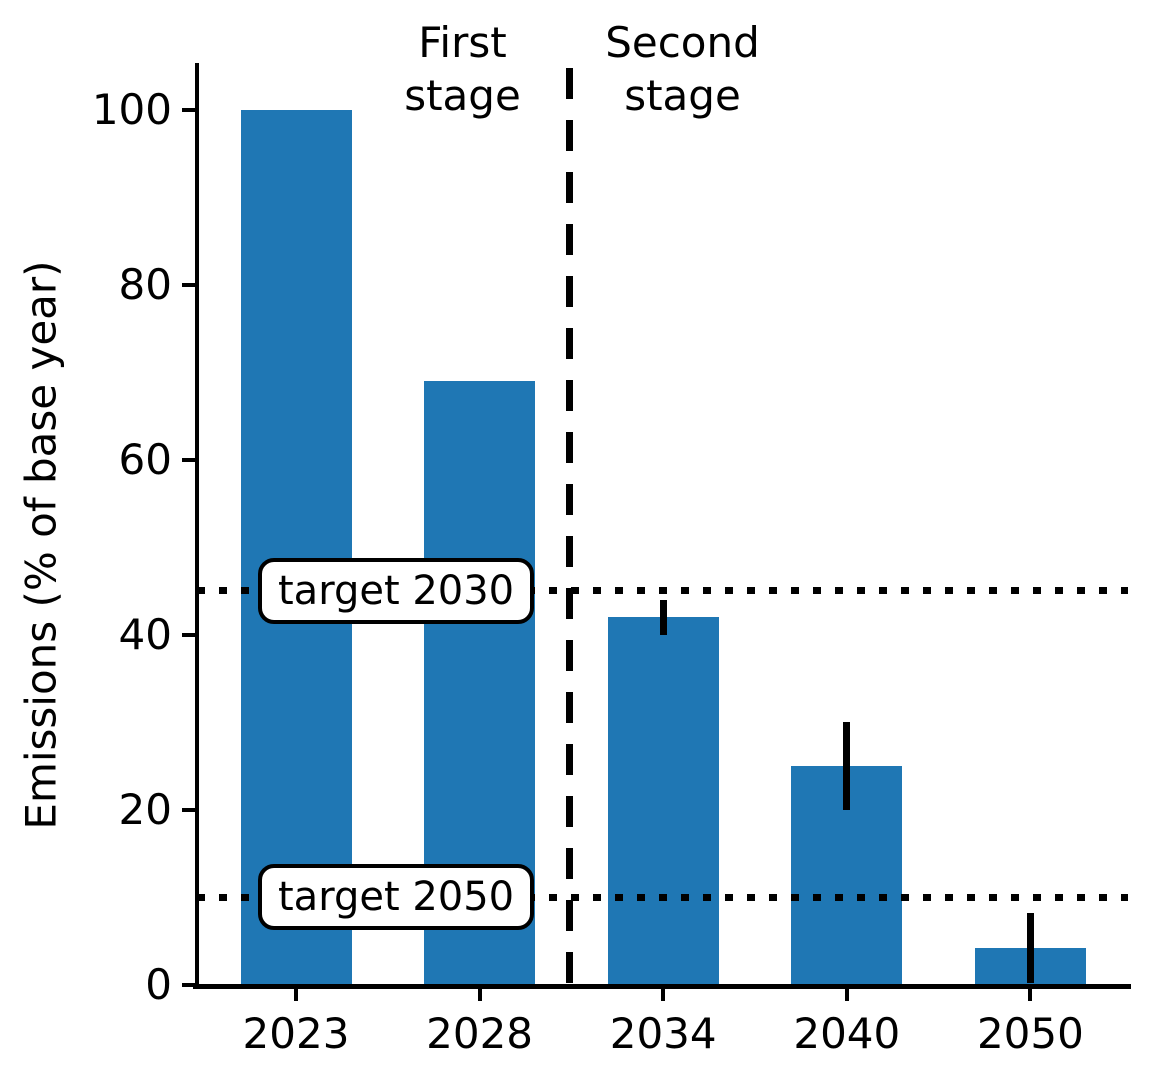  Describe the element at coordinates (296, 548) in the screenshot. I see `bar-2023` at that location.